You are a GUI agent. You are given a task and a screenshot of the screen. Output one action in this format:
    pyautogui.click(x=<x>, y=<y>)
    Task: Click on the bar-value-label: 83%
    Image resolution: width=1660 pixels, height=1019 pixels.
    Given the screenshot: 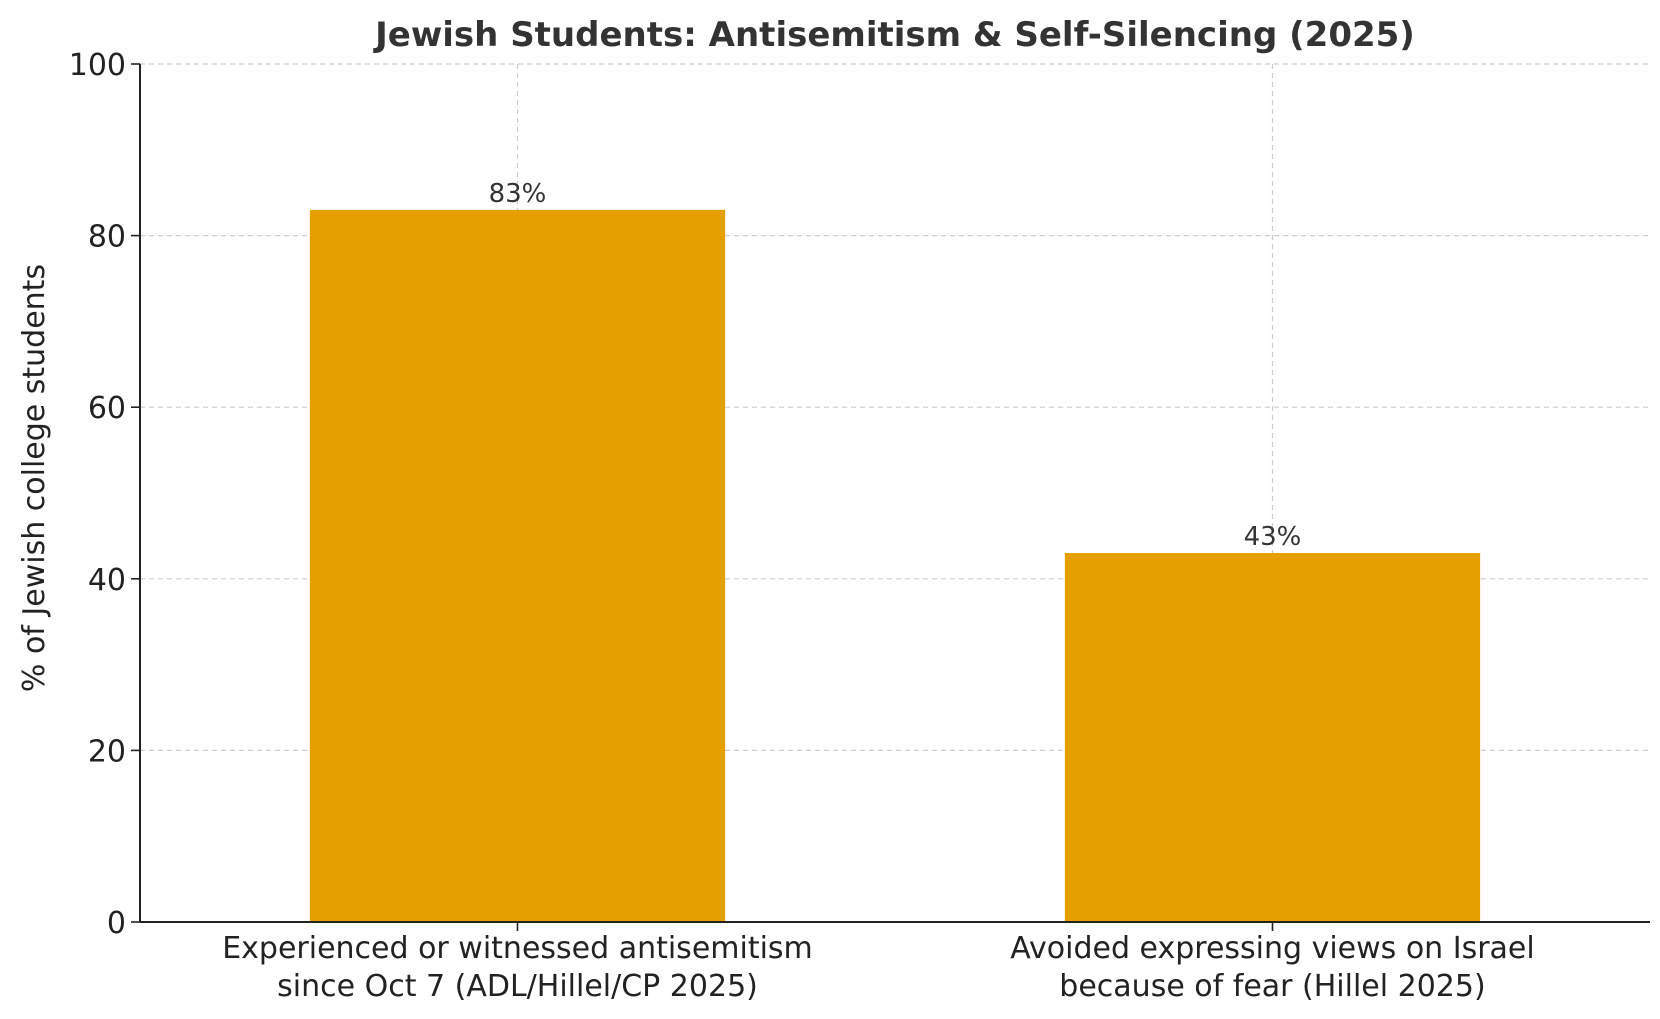 What is the action you would take?
    pyautogui.click(x=518, y=194)
    